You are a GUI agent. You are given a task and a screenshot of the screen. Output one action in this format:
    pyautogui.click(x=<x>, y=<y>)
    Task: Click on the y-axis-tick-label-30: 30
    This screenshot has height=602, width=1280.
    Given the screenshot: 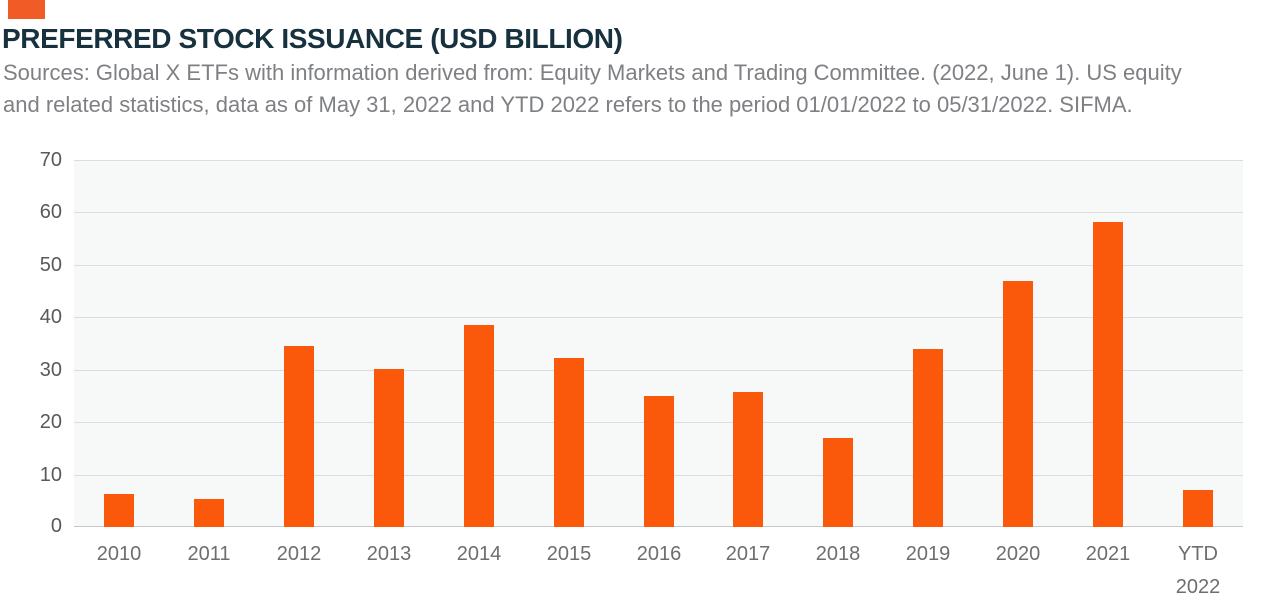 What is the action you would take?
    pyautogui.click(x=50, y=370)
    